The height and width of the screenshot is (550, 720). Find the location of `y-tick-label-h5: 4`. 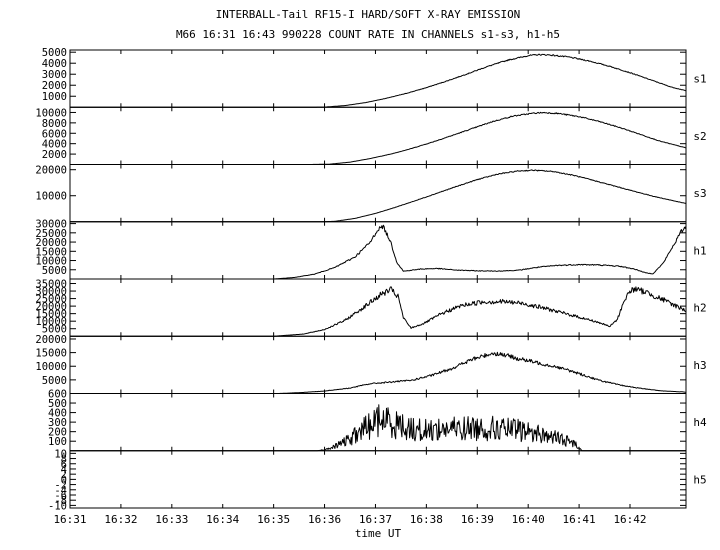

y-tick-label-h5: 4 is located at coordinates (64, 470).